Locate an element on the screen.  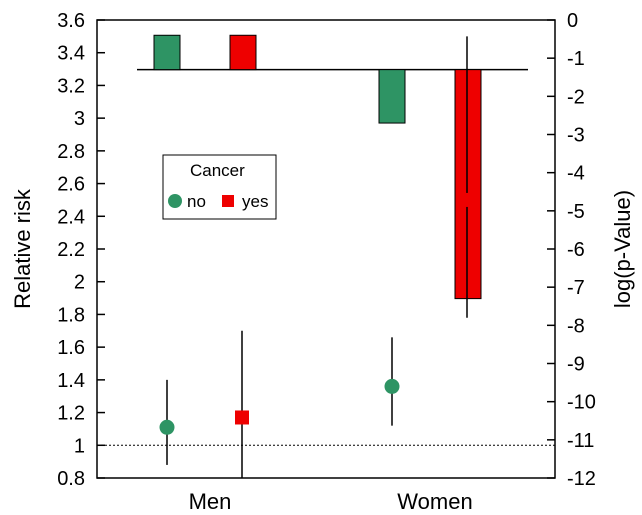
right-axis-tick-label: -10 is located at coordinates (581, 403).